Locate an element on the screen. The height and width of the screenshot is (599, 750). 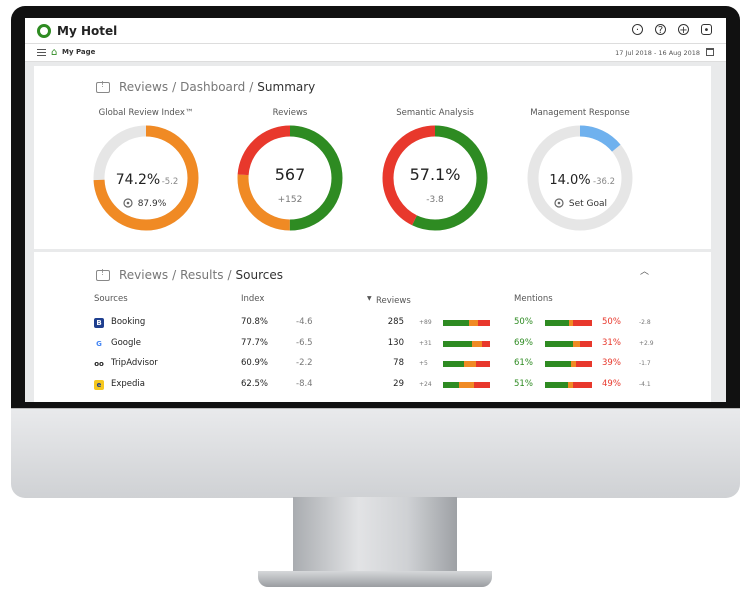
table-row: e Expedia 62.5% -8.4 29 +24 51% 49% -4.1 is located at coordinates (372, 389).